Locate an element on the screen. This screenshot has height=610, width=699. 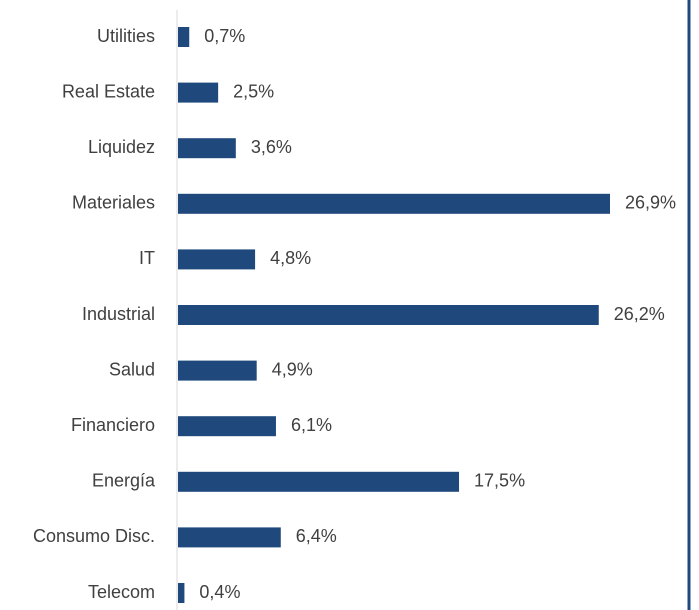
category-label: Materiales is located at coordinates (113, 203).